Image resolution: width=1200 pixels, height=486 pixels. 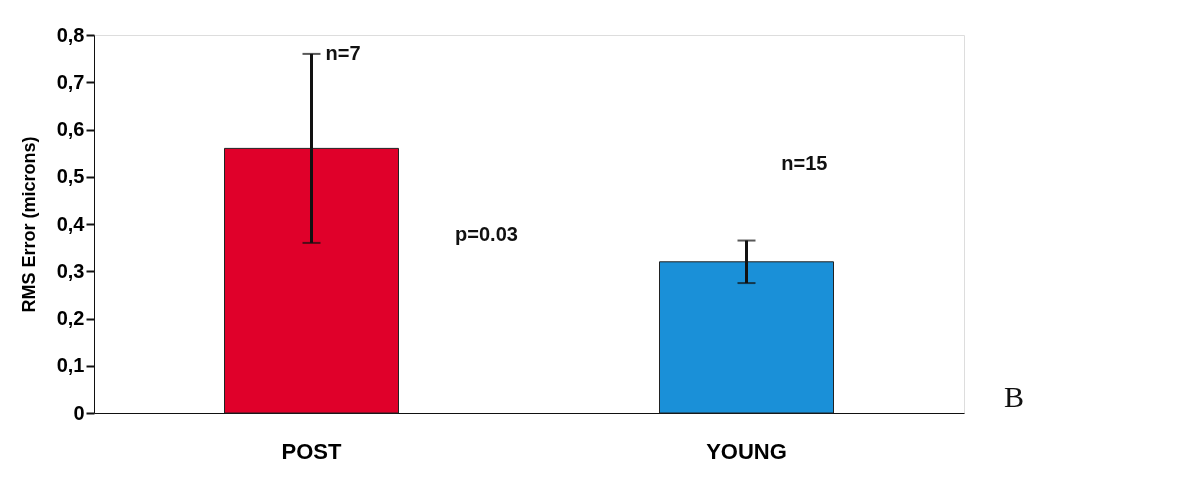 What do you see at coordinates (804, 162) in the screenshot?
I see `annotation: n=15` at bounding box center [804, 162].